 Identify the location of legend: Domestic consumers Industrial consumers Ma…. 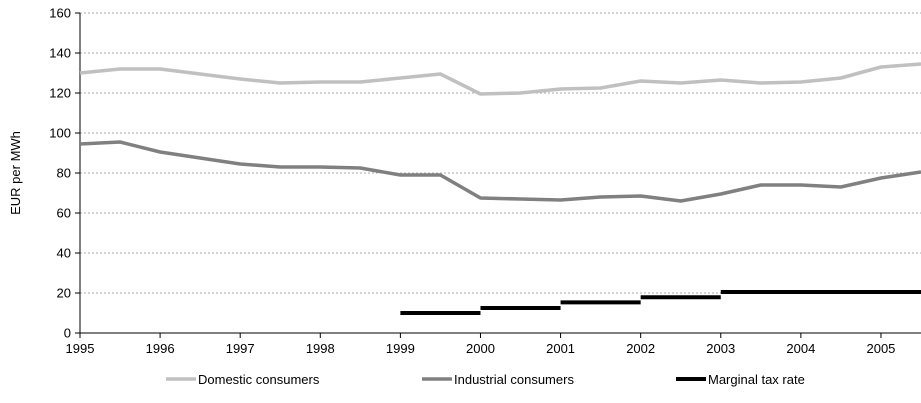
(485, 379).